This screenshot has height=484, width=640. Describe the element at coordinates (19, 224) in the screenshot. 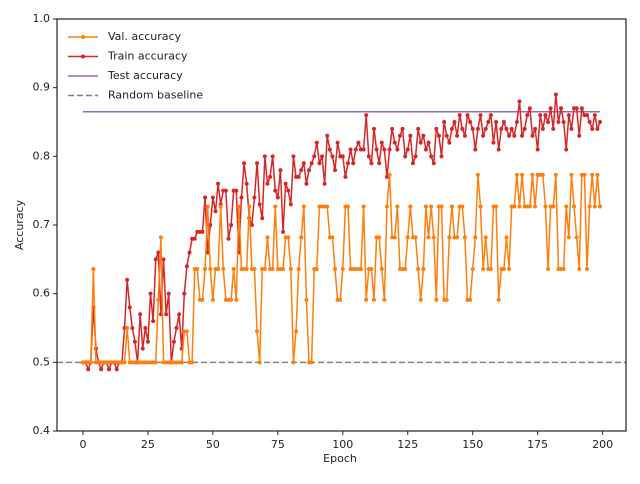

I see `y-axis-label: Accuracy` at that location.